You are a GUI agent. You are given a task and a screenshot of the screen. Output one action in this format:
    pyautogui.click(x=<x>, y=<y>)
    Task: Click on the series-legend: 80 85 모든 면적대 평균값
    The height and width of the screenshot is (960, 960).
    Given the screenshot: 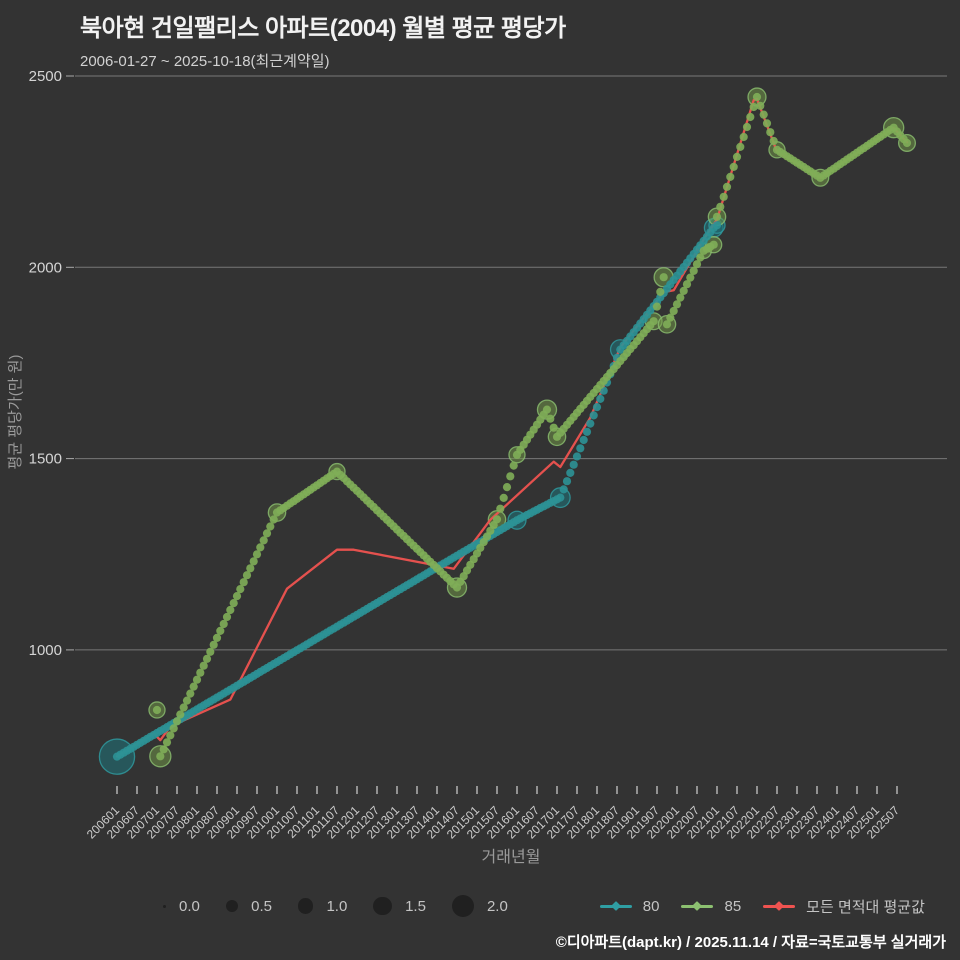 What is the action you would take?
    pyautogui.click(x=773, y=906)
    